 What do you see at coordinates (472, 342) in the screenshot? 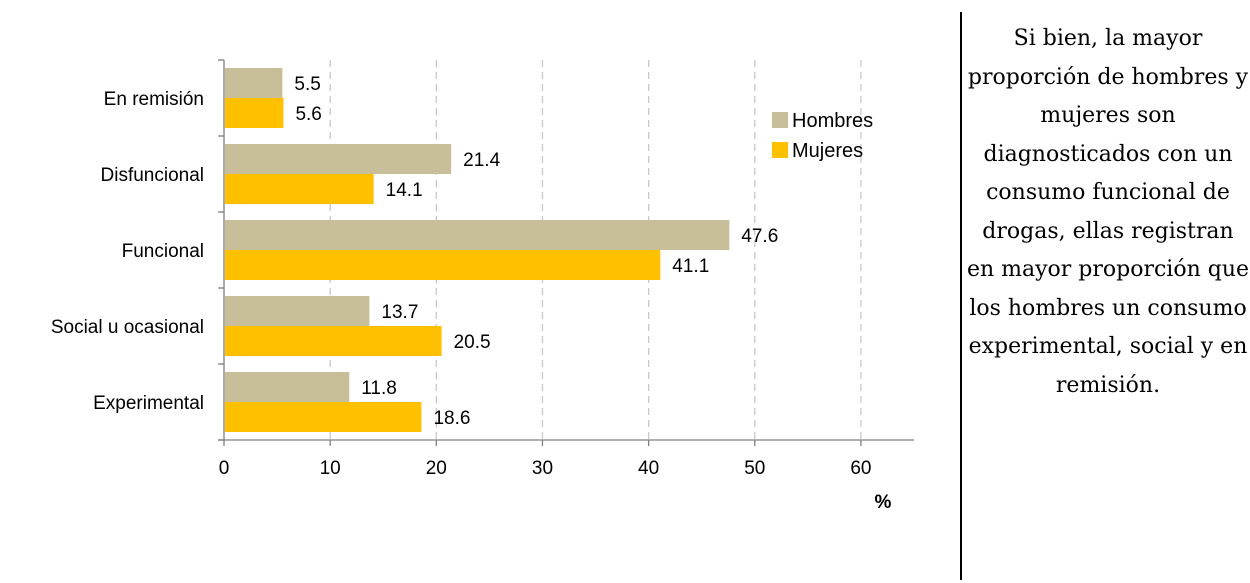
I see `value-label: 20.5` at bounding box center [472, 342].